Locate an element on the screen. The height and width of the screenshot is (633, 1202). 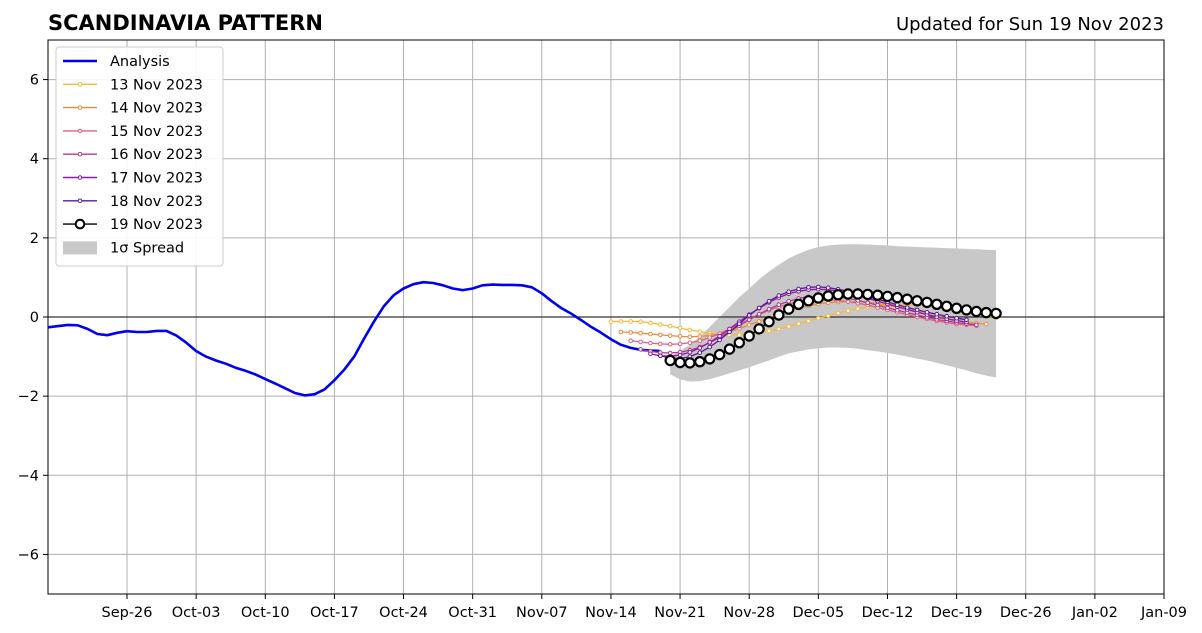
analysis-layer is located at coordinates (354, 338).